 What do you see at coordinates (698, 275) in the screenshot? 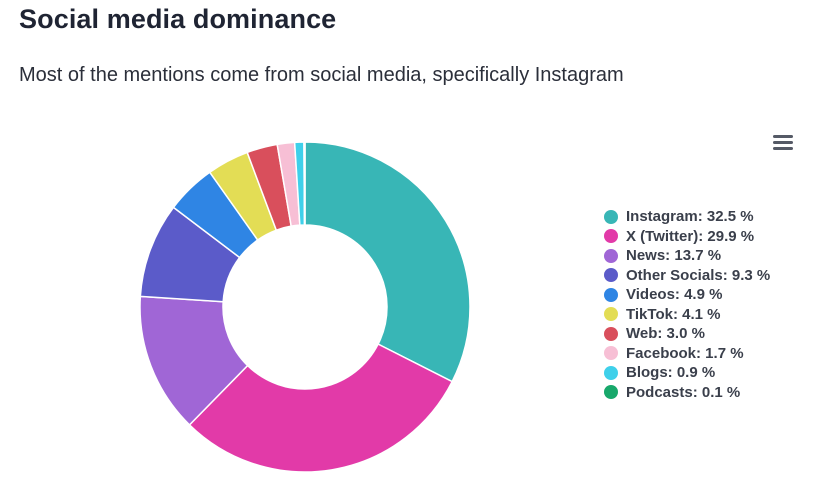
I see `legend-label: Other Socials: 9.3 %` at bounding box center [698, 275].